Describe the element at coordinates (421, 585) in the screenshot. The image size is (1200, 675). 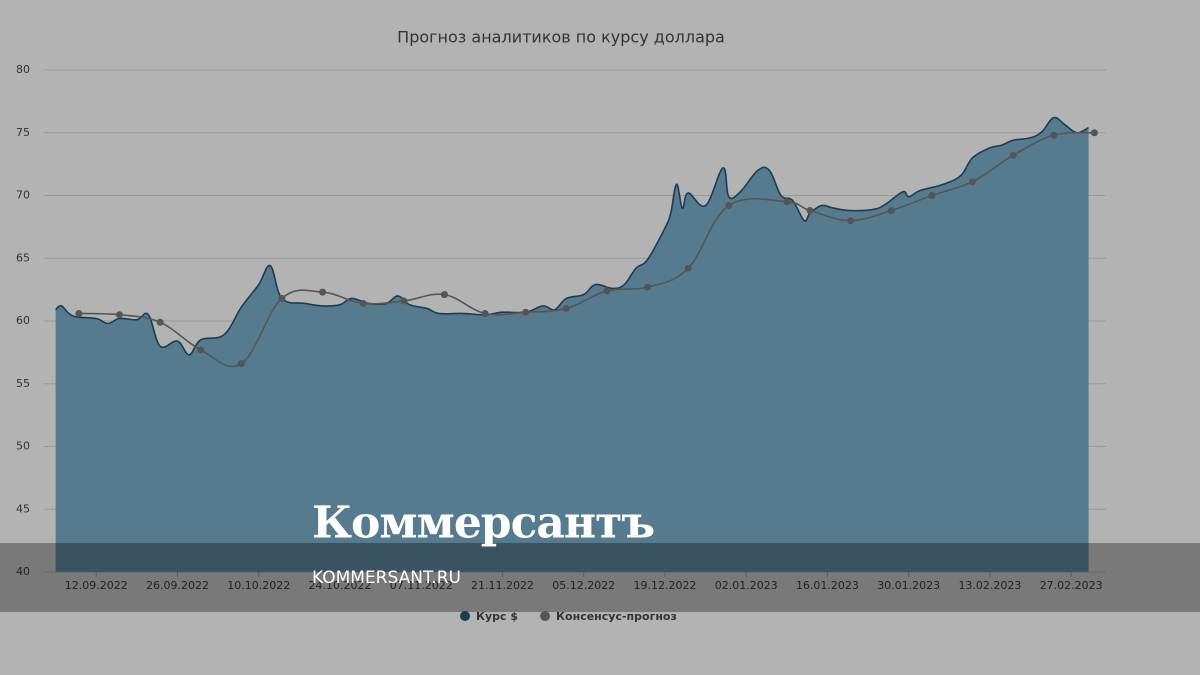
I see `x-tick-label: 07.11.2022` at that location.